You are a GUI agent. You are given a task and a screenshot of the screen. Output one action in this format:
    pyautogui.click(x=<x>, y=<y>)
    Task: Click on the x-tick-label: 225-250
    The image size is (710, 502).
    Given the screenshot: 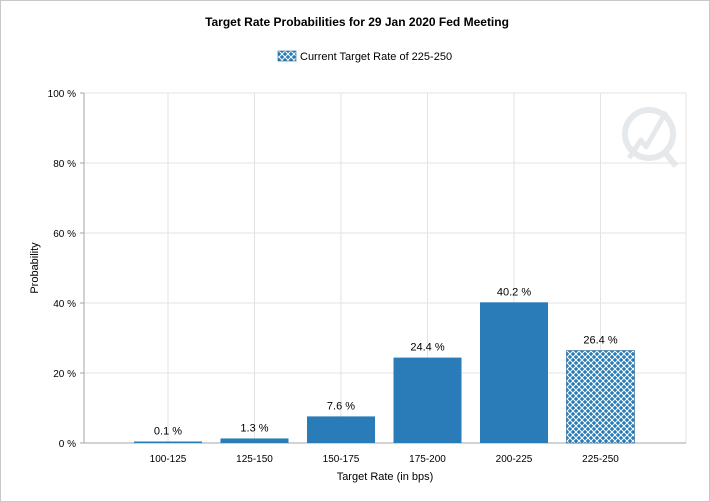 What is the action you would take?
    pyautogui.click(x=600, y=459)
    